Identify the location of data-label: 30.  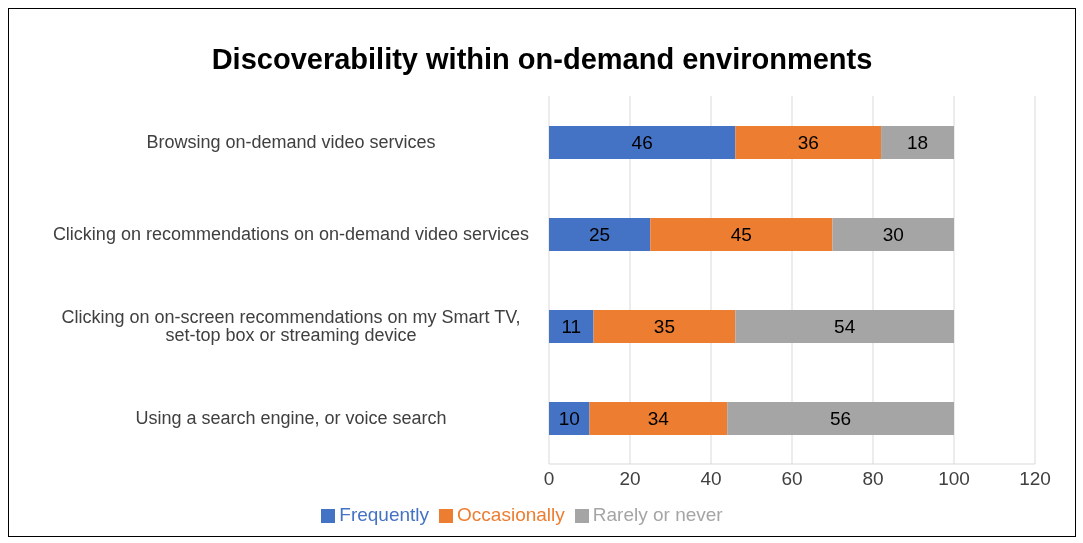
(893, 235).